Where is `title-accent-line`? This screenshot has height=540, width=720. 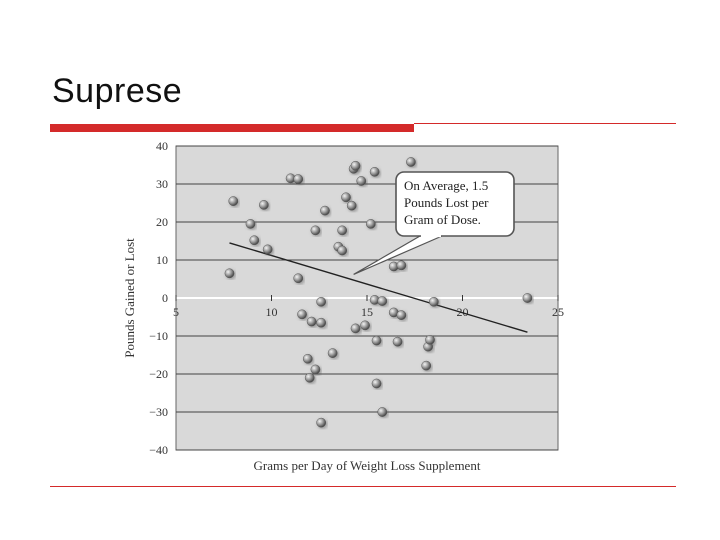 title-accent-line is located at coordinates (545, 123).